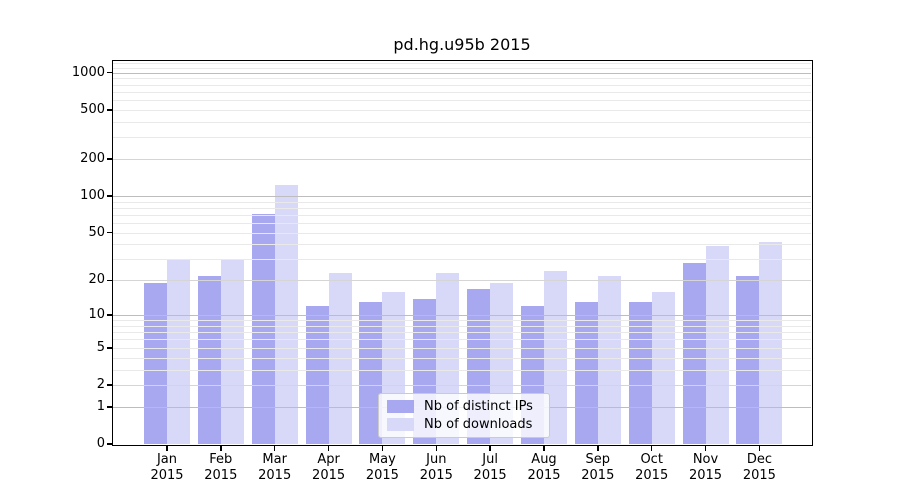  I want to click on x-tick-label-dec: Dec 2015, so click(759, 467).